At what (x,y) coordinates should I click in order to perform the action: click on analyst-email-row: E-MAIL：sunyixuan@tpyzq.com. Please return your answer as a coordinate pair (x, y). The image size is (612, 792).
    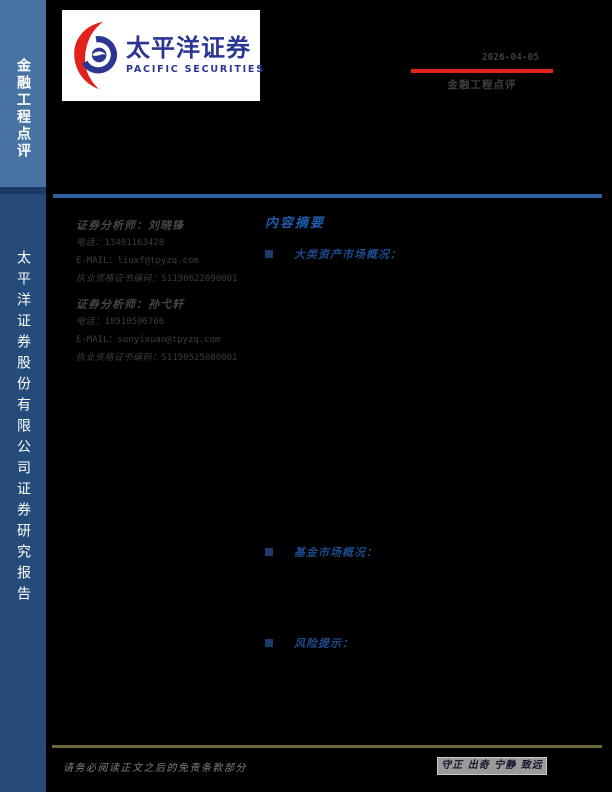
    Looking at the image, I should click on (176, 340).